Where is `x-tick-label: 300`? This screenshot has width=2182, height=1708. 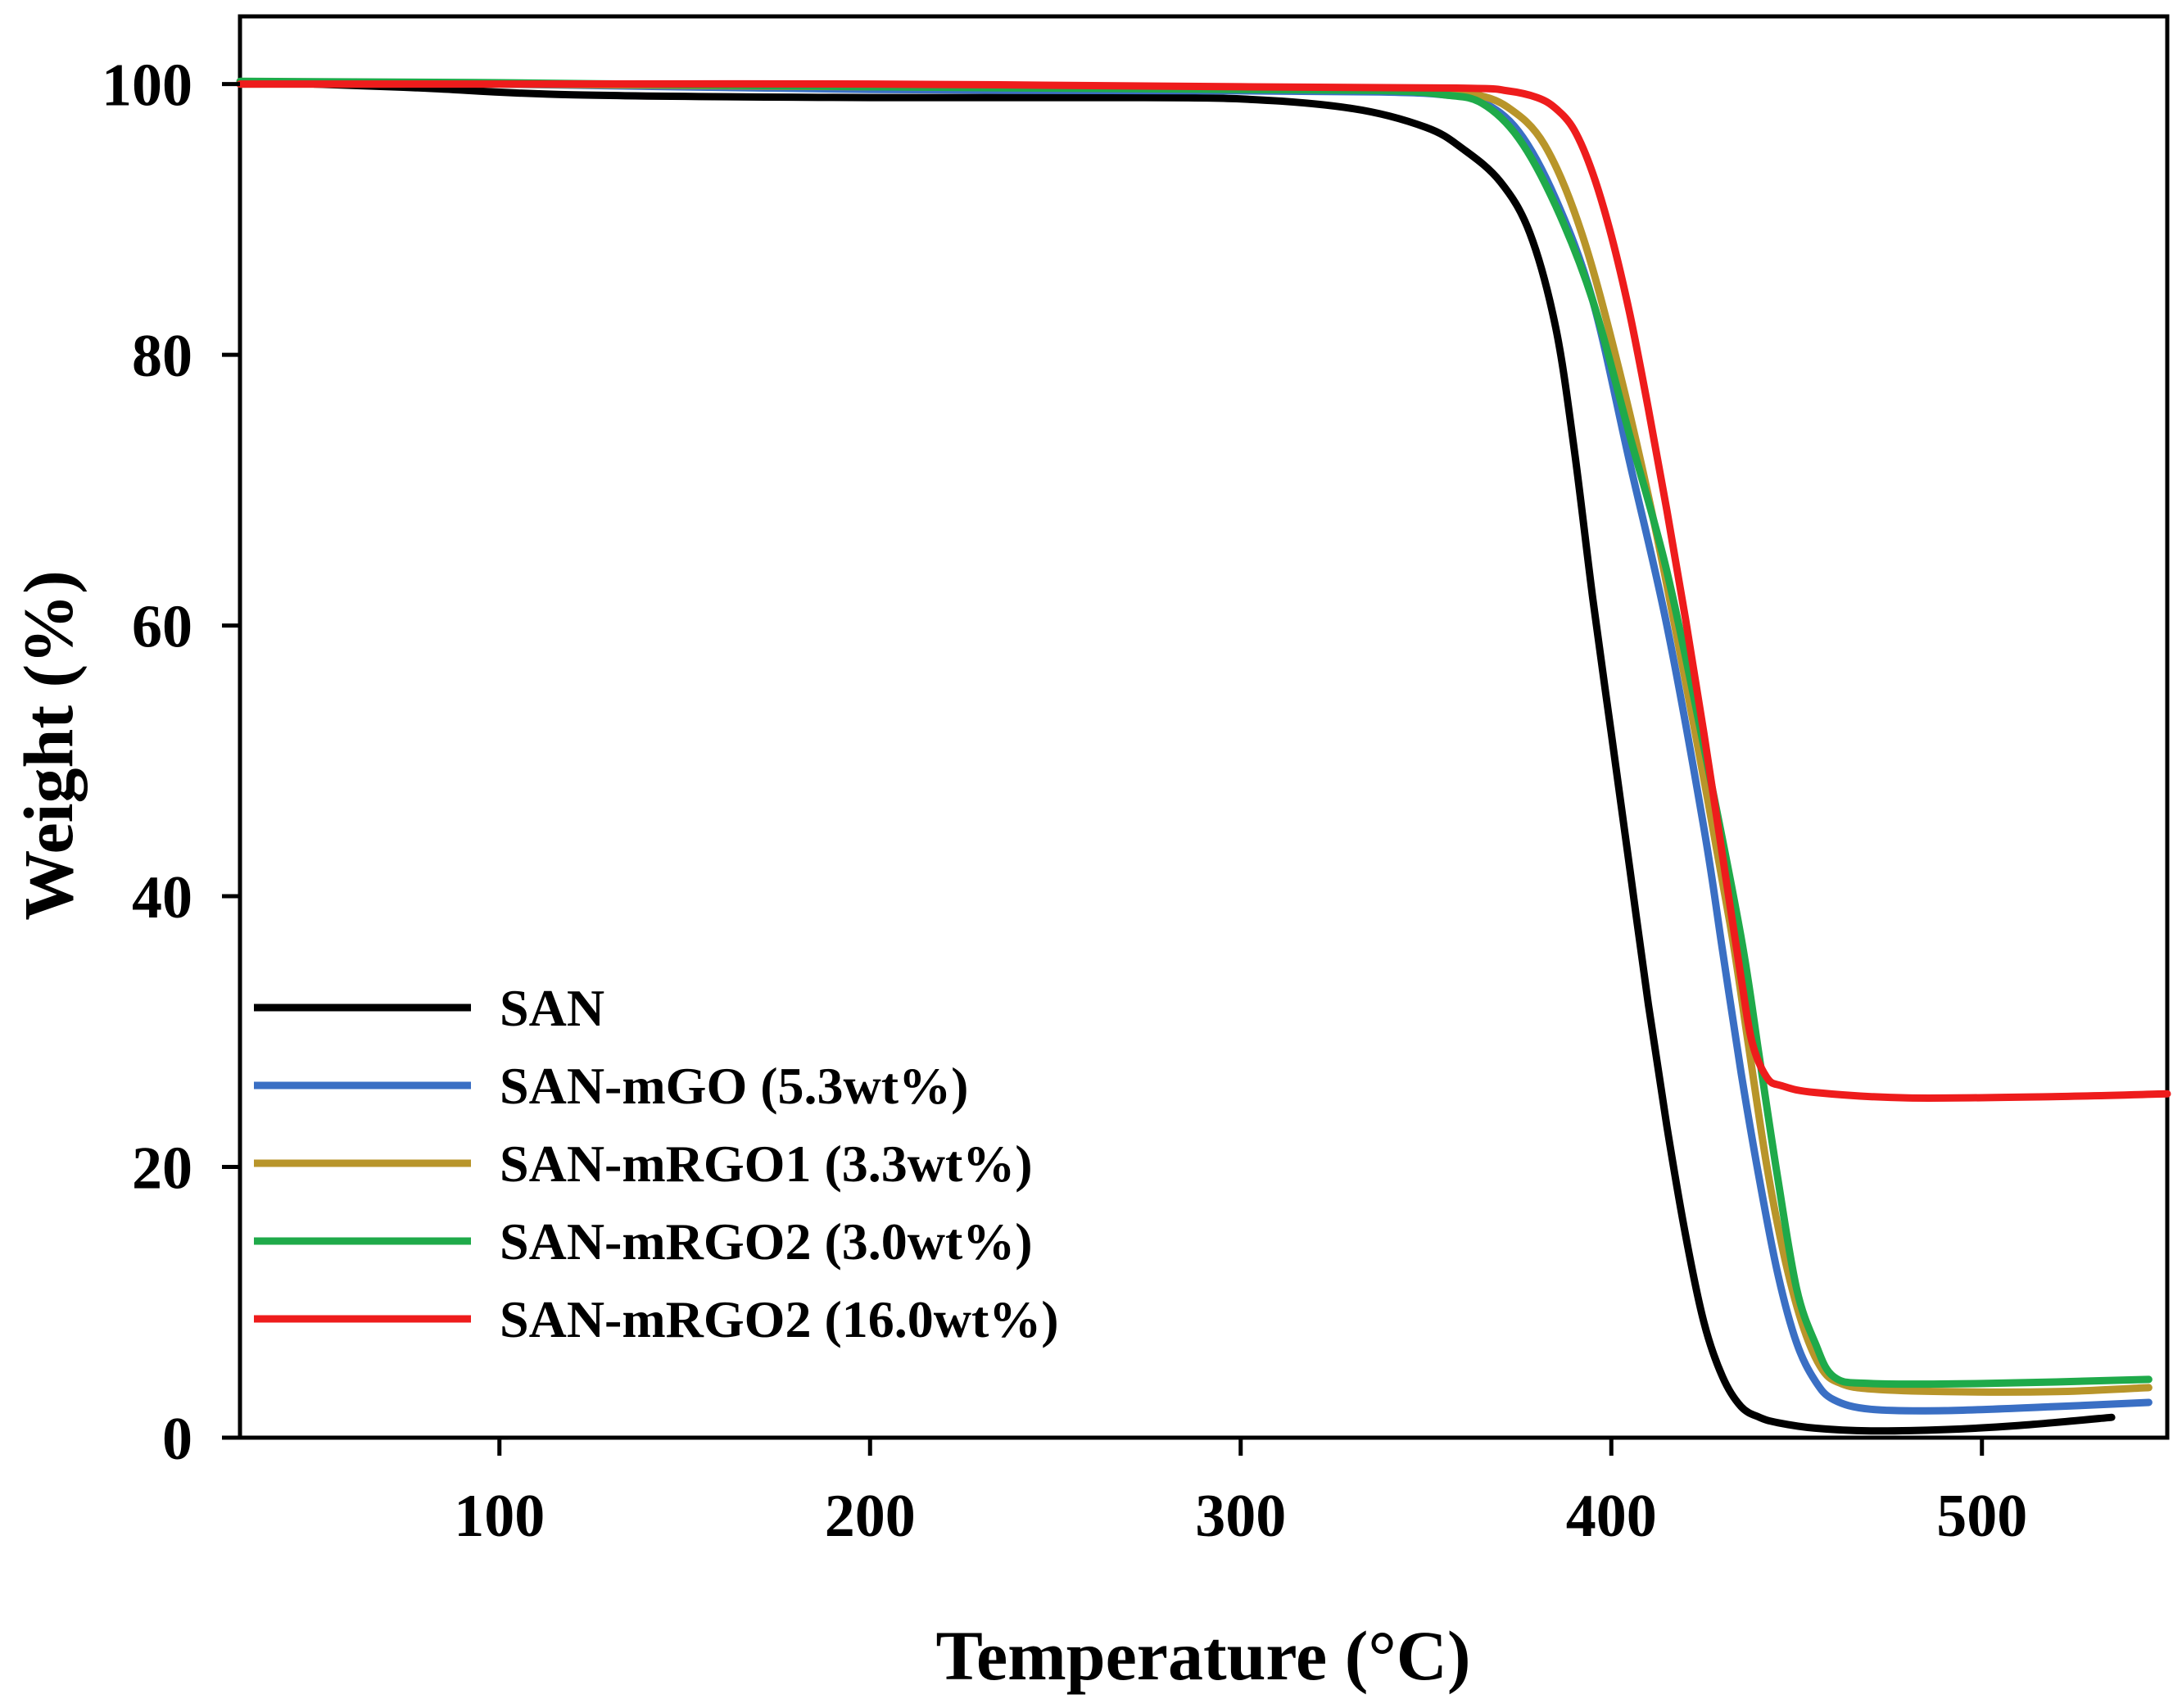
x-tick-label: 300 is located at coordinates (1241, 1517).